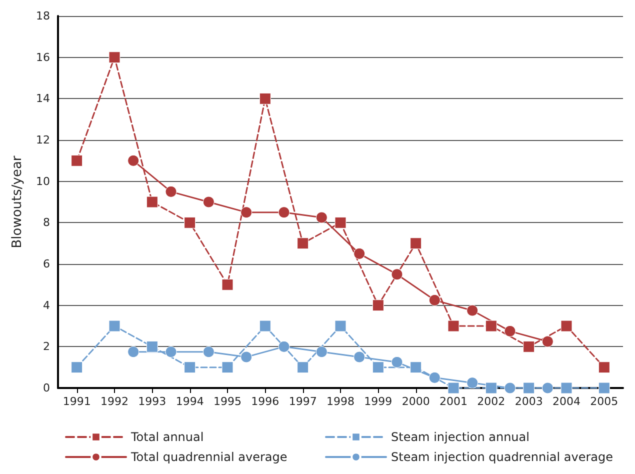  I want to click on y-tick-label: 2, so click(46, 347).